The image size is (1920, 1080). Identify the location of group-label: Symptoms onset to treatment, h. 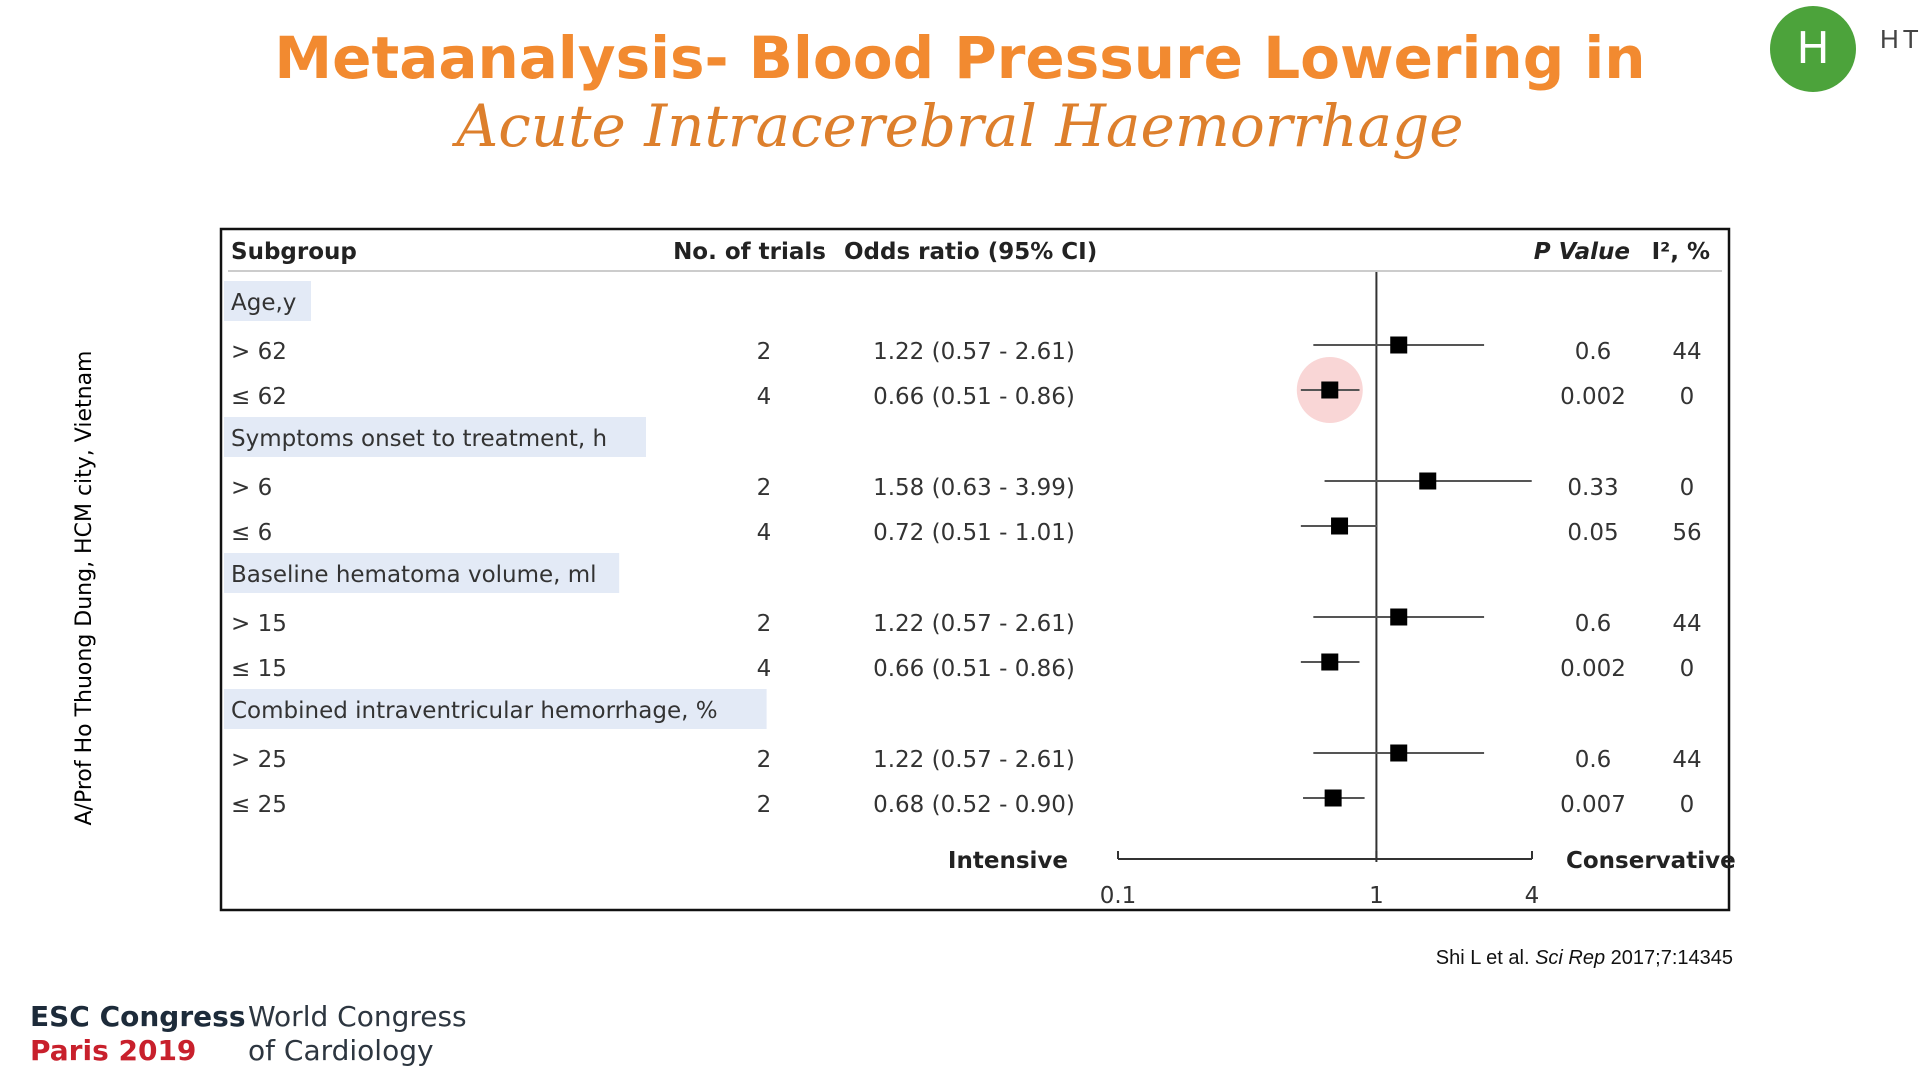
(419, 439).